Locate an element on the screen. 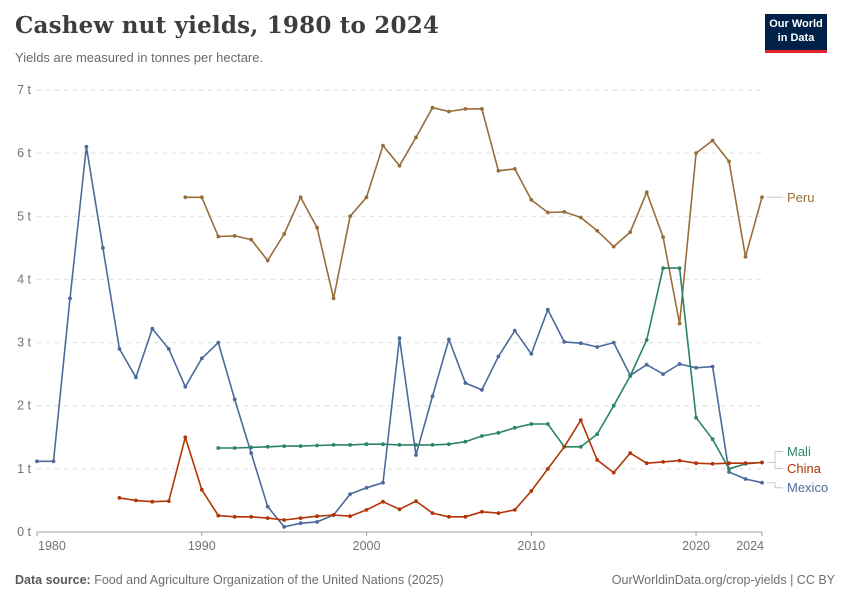  series-label-china: China is located at coordinates (804, 468).